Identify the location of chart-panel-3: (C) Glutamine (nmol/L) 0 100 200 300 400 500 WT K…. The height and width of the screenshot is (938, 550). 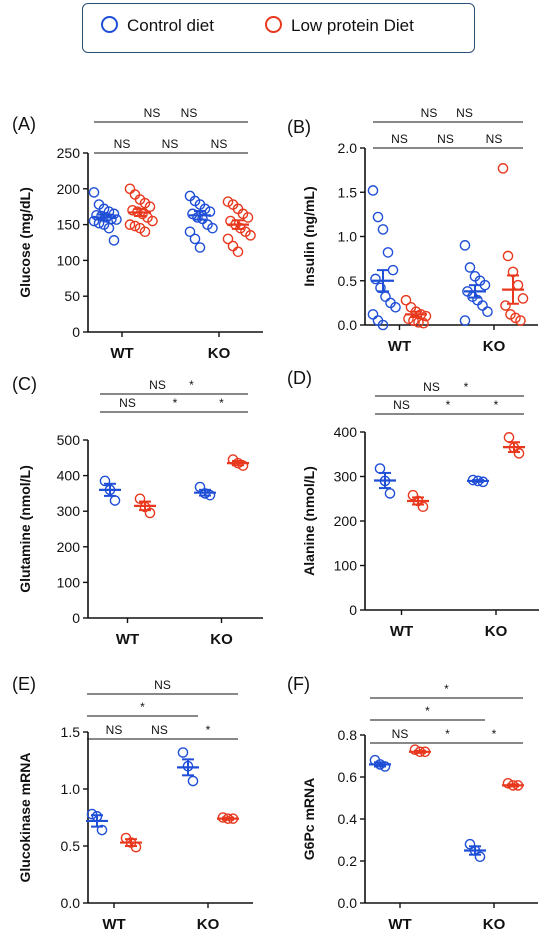
(137, 511).